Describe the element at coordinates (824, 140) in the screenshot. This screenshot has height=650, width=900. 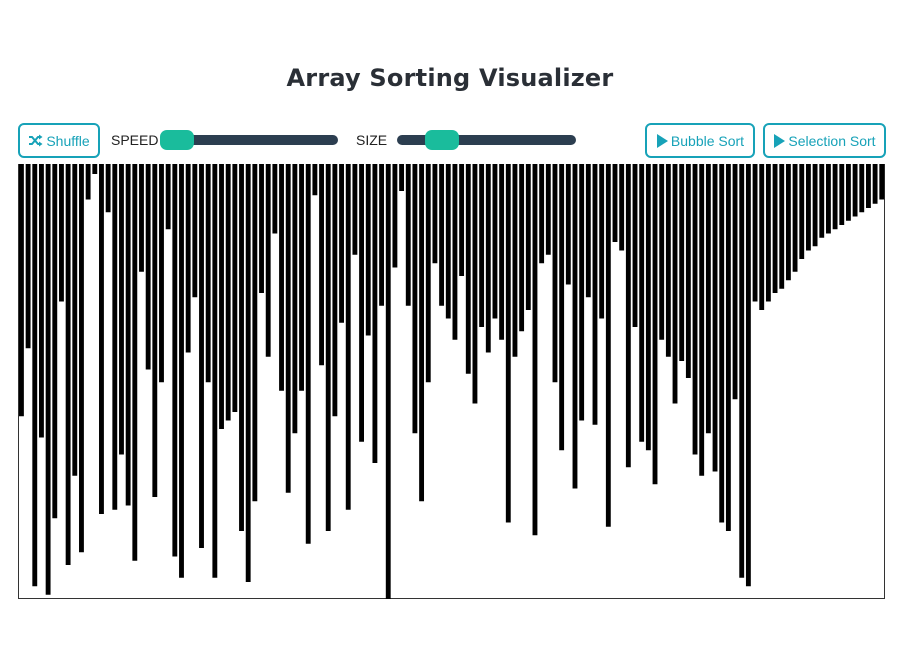
I see `selection-sort-button: Selection Sort` at that location.